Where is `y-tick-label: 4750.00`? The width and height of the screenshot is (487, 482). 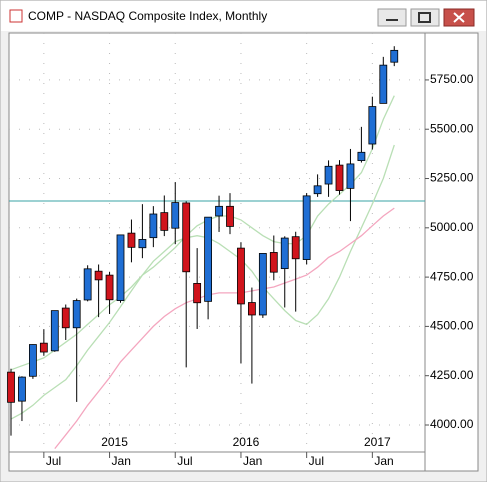 y-tick-label: 4750.00 is located at coordinates (452, 276).